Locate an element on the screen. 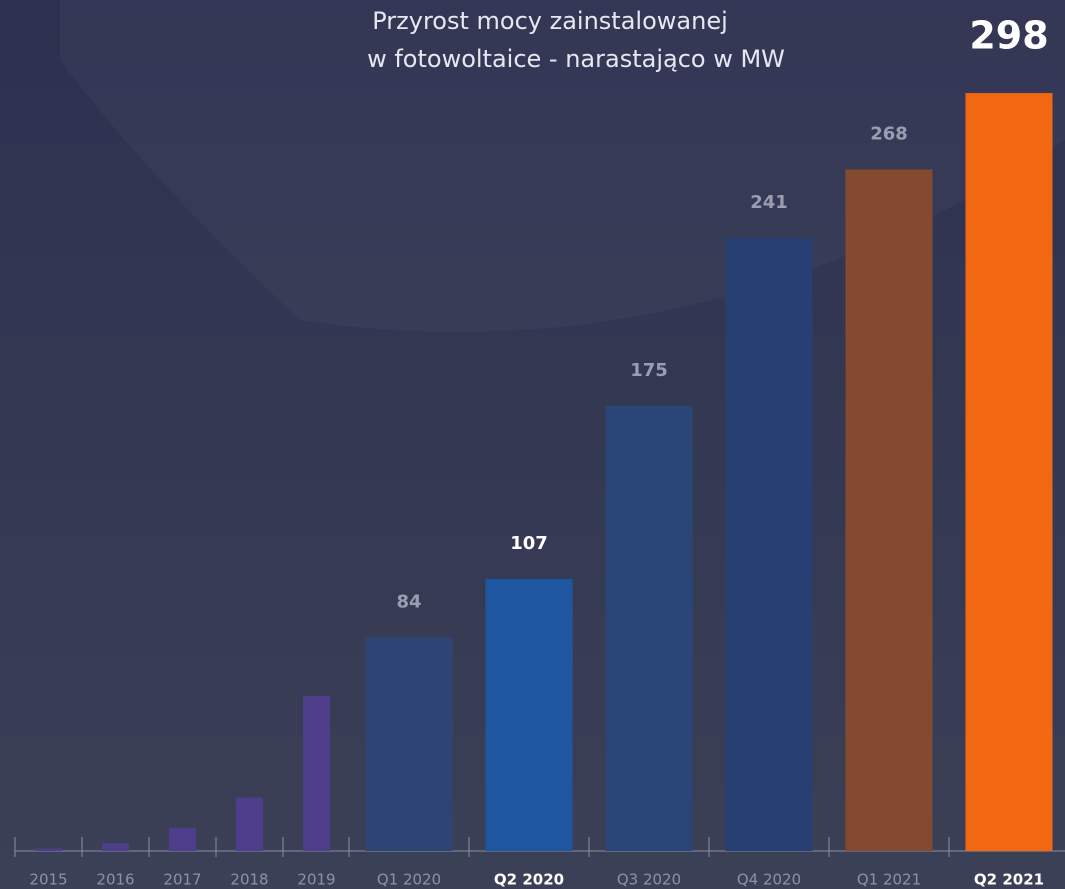  x-tick-label: 2017 is located at coordinates (182, 880).